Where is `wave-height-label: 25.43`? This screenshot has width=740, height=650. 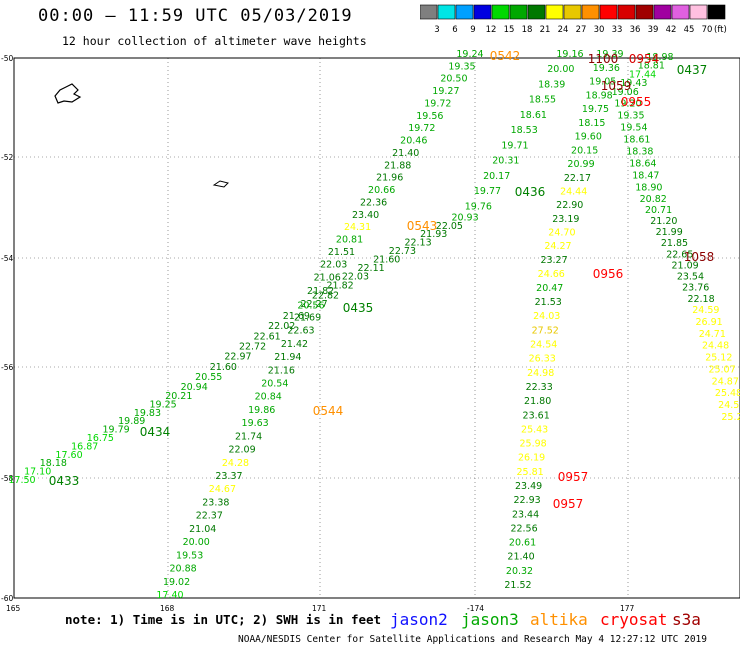 wave-height-label: 25.43 is located at coordinates (534, 429).